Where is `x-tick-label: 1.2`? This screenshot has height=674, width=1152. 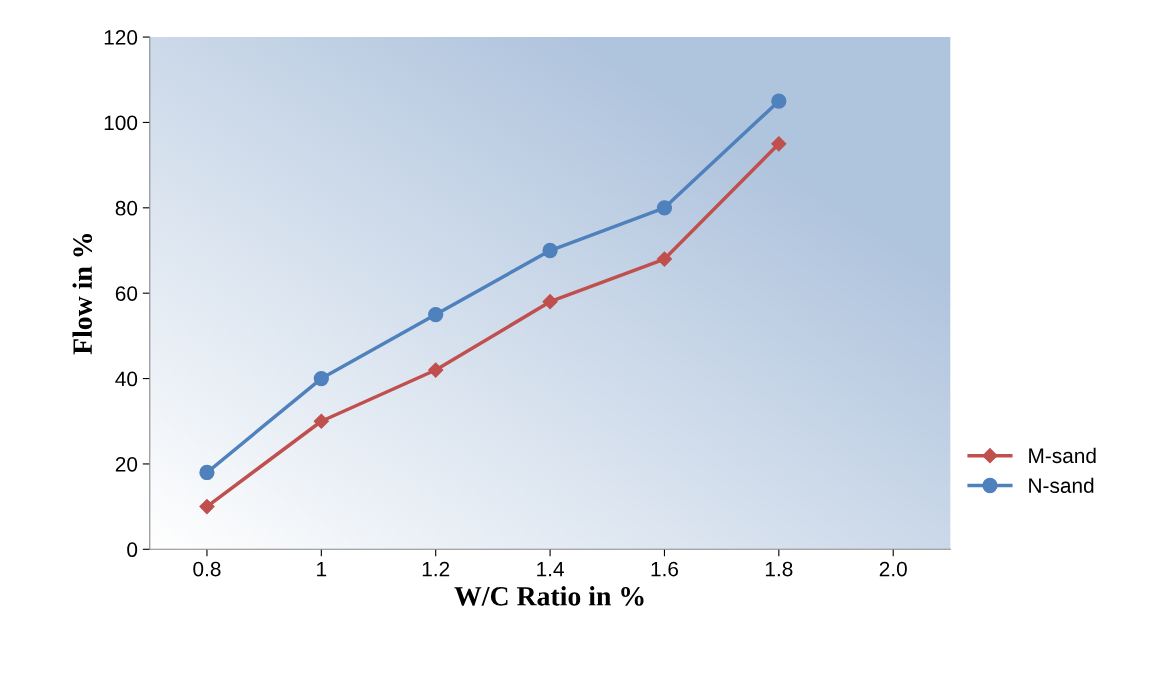
x-tick-label: 1.2 is located at coordinates (436, 569).